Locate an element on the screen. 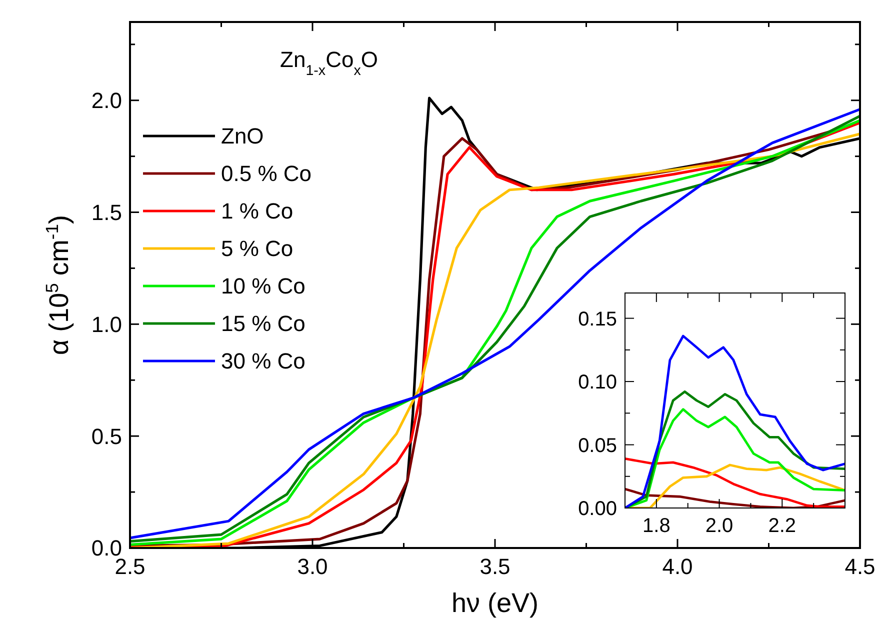 Image resolution: width=882 pixels, height=639 pixels. y-tick-label: 1.5 is located at coordinates (106, 212).